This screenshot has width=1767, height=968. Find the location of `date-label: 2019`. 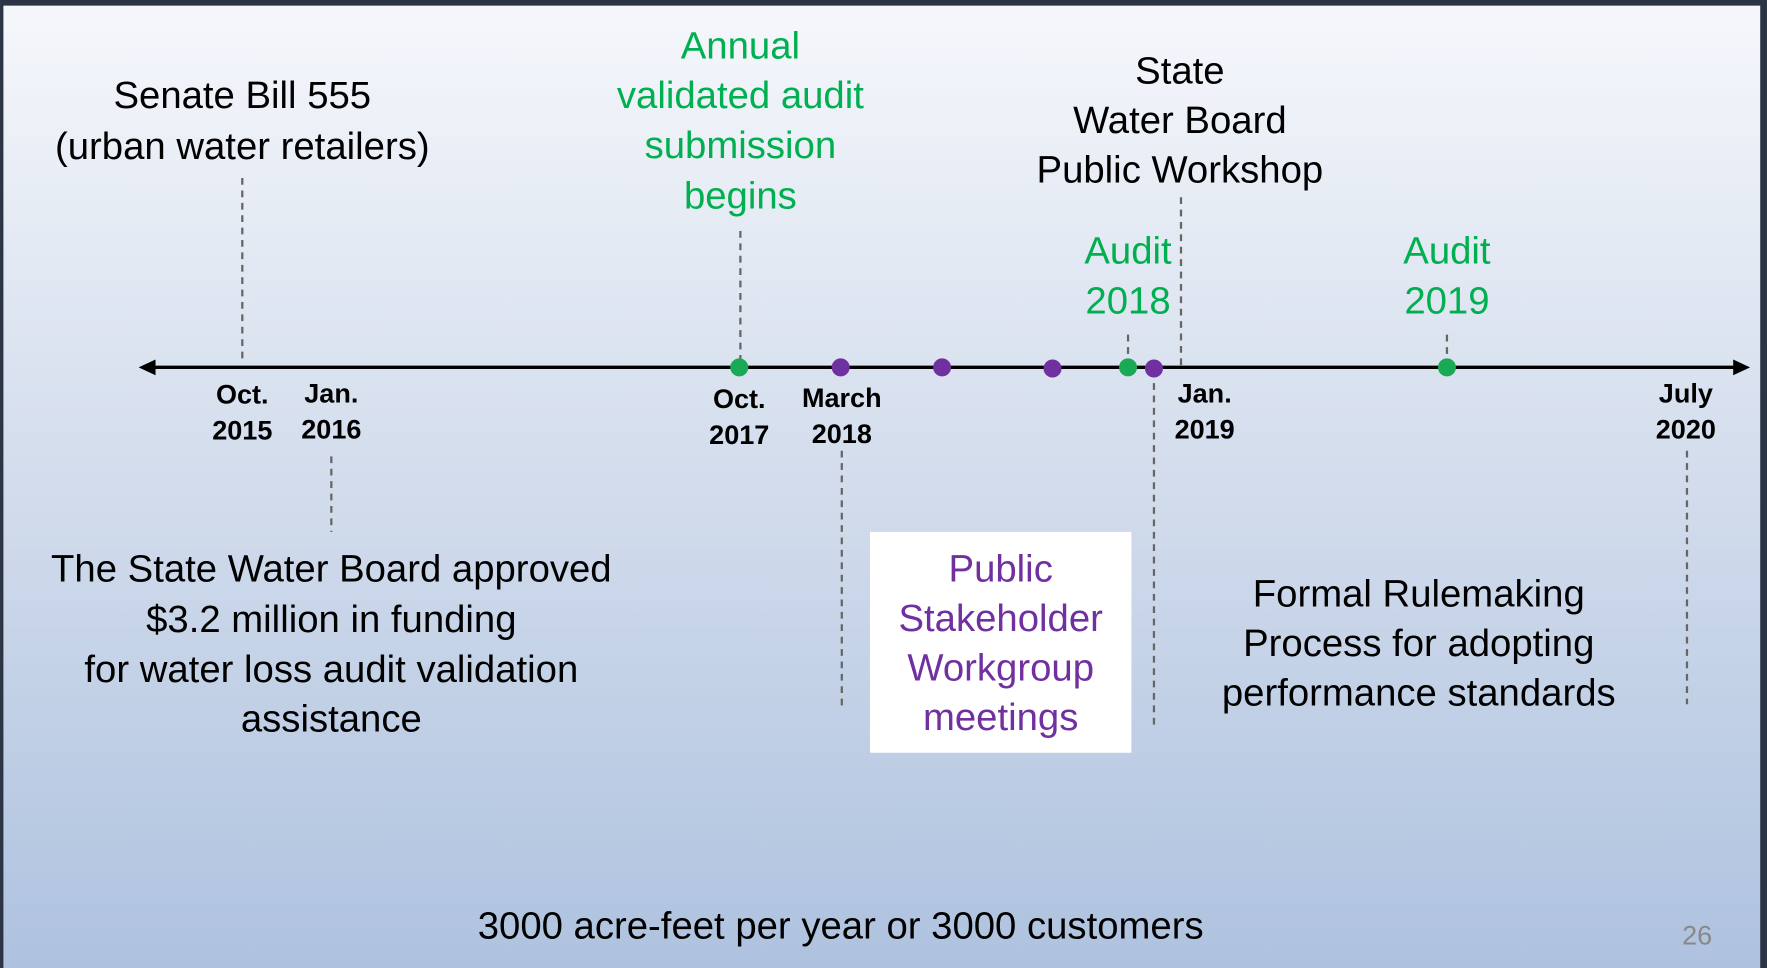

date-label: 2019 is located at coordinates (1205, 429).